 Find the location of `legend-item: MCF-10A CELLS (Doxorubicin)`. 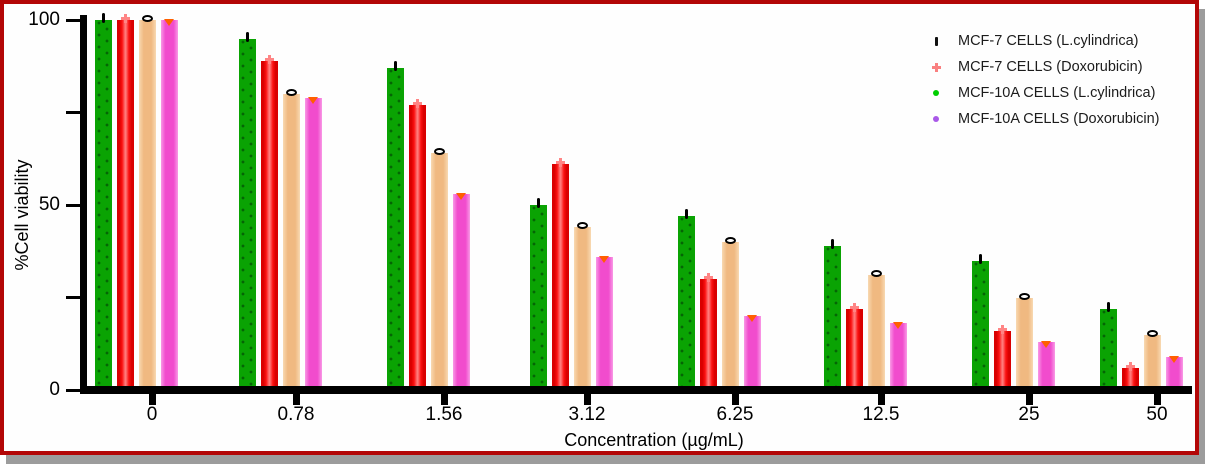

legend-item: MCF-10A CELLS (Doxorubicin) is located at coordinates (1043, 119).